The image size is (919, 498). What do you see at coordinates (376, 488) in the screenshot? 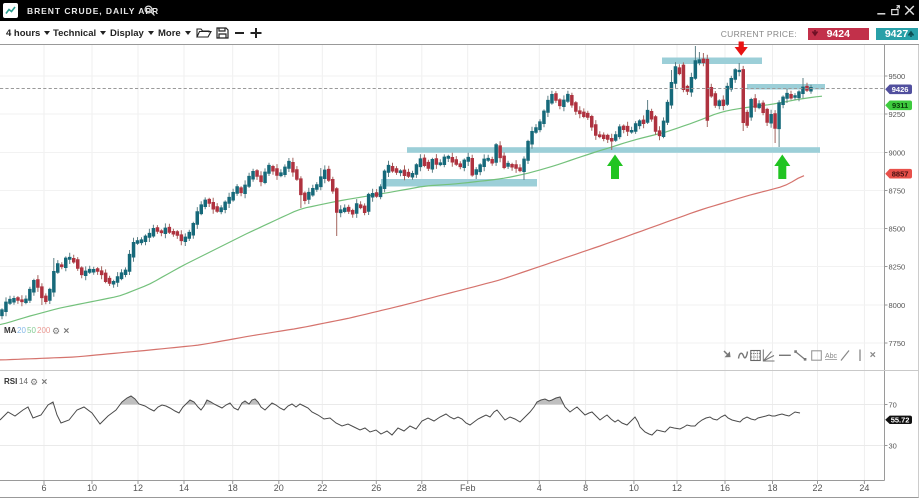
I see `svg-text: 26` at bounding box center [376, 488].